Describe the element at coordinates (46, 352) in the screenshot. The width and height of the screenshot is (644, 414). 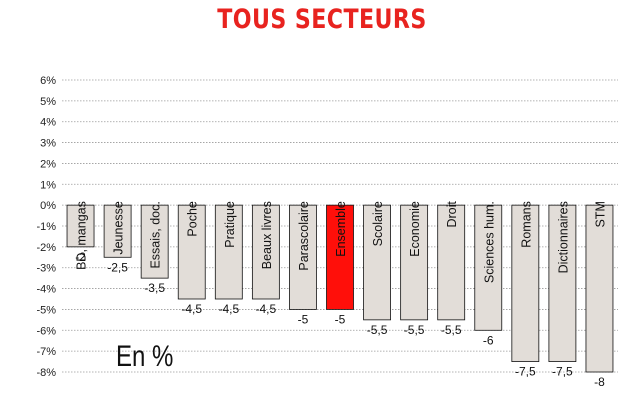
I see `y-tick-label: -7%` at that location.